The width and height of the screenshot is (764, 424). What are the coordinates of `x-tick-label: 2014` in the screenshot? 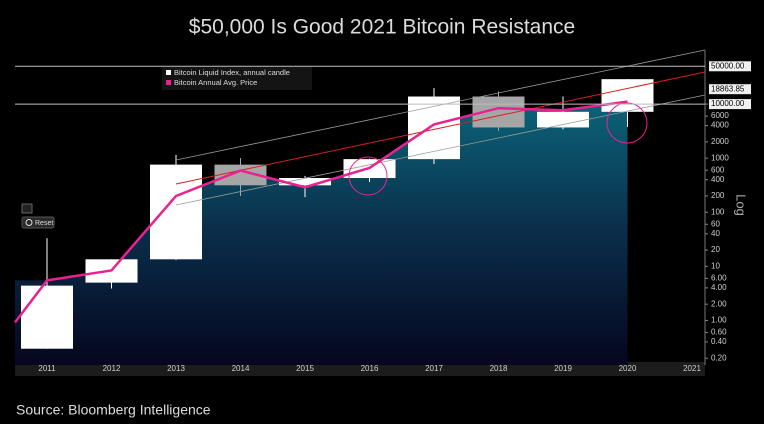 It's located at (241, 368).